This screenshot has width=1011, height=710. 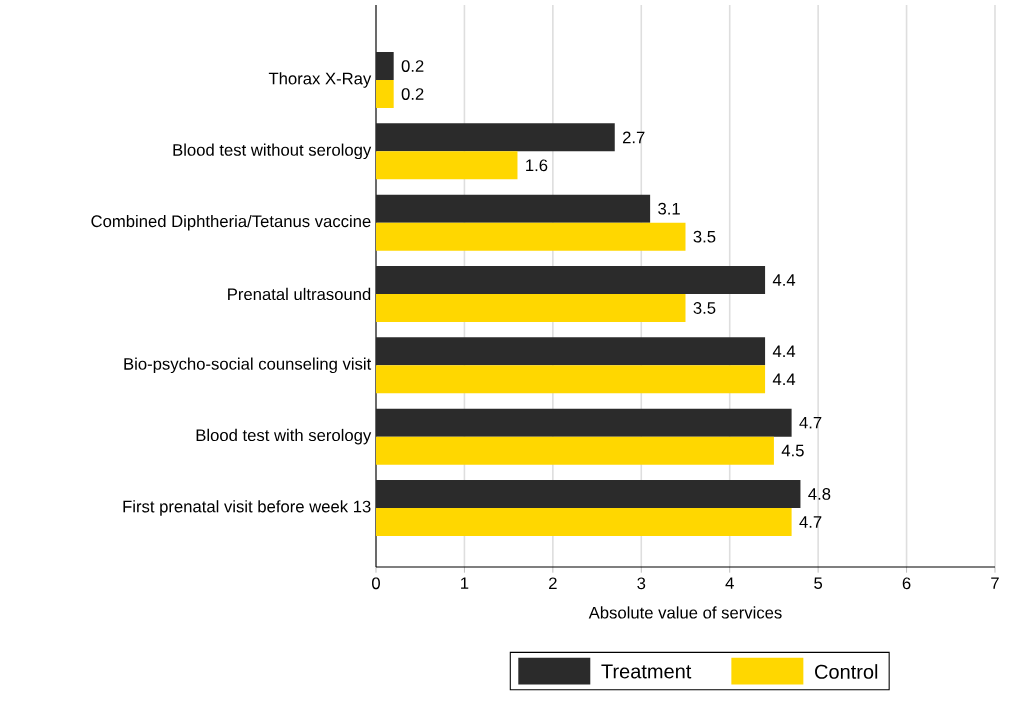 I want to click on x-tick-label: 6, so click(x=906, y=583).